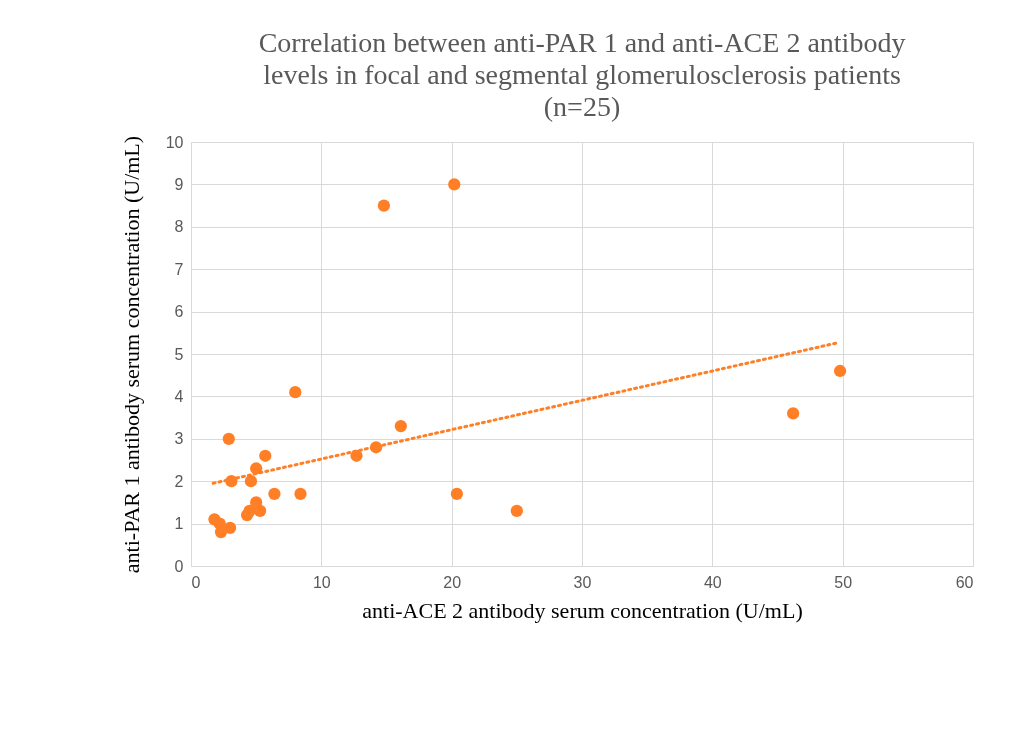 This screenshot has width=1025, height=729. Describe the element at coordinates (452, 582) in the screenshot. I see `x-tick-label: 20` at that location.